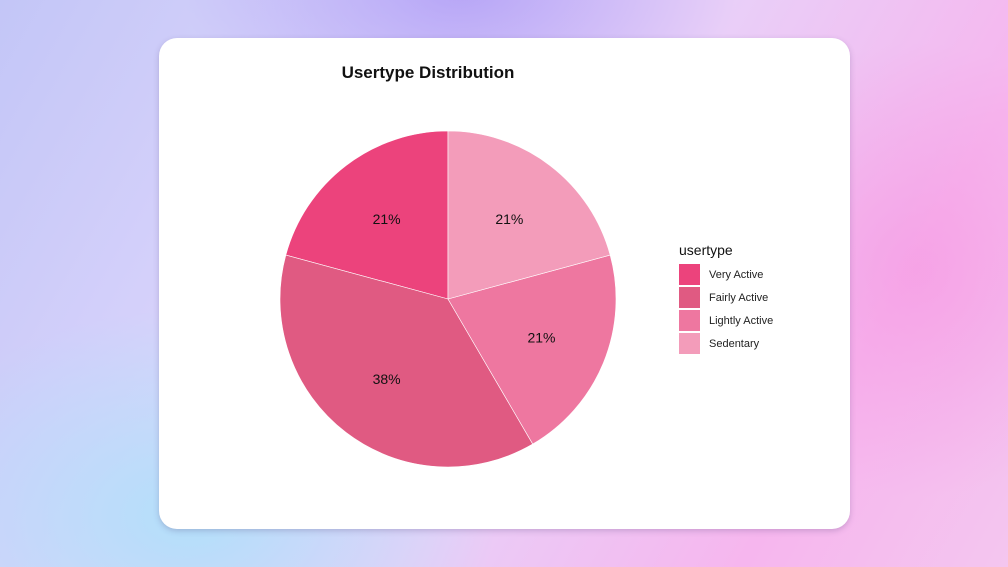  What do you see at coordinates (741, 320) in the screenshot?
I see `legend-label: Lightly Active` at bounding box center [741, 320].